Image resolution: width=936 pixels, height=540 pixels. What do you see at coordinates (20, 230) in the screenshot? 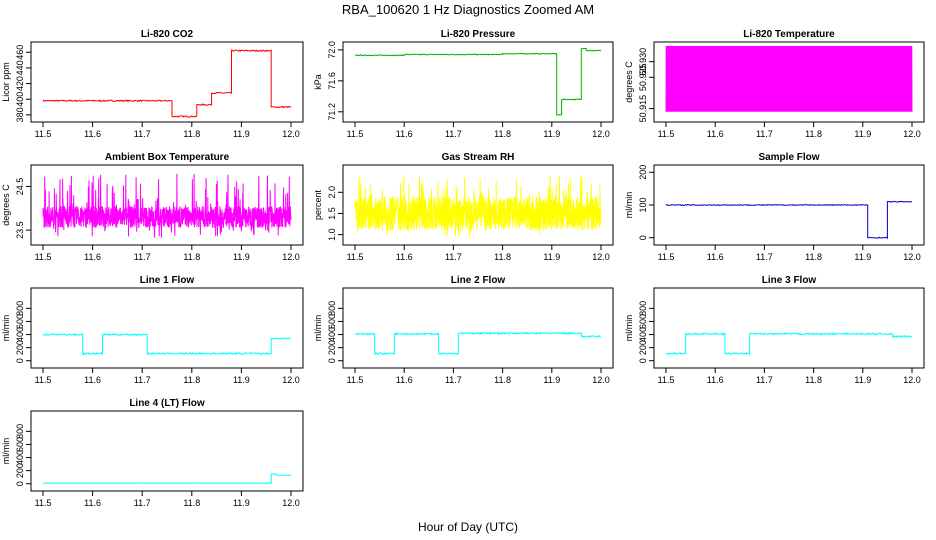
I see `y-tick-label: 23.5` at bounding box center [20, 230].